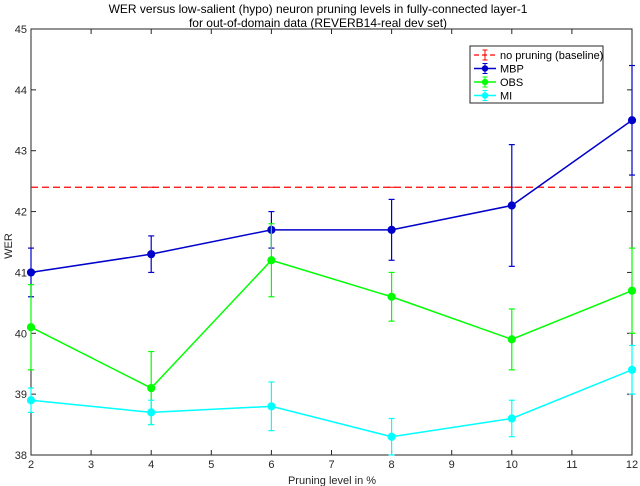 This screenshot has width=640, height=486. I want to click on y-axis-label: WER, so click(9, 246).